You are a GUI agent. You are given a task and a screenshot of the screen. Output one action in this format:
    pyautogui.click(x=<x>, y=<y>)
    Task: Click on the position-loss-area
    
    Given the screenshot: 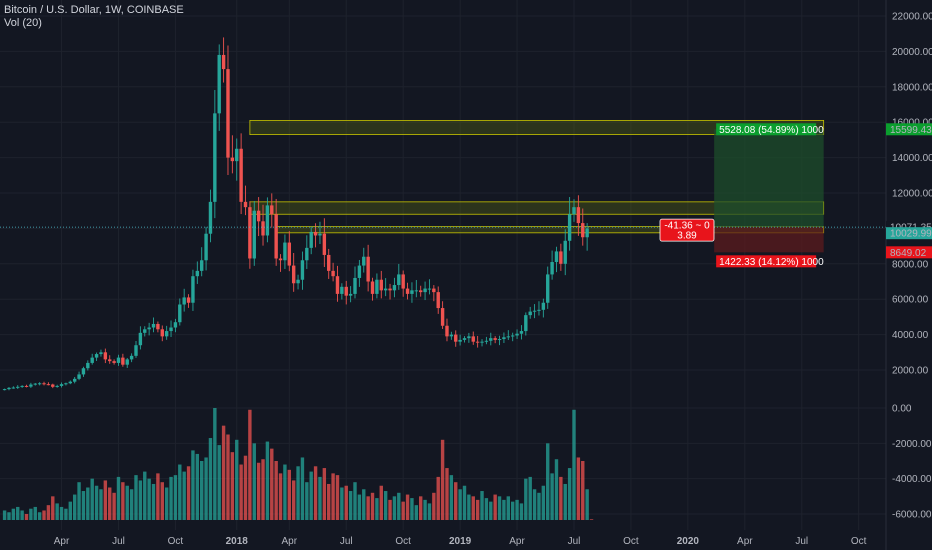 What is the action you would take?
    pyautogui.click(x=769, y=240)
    